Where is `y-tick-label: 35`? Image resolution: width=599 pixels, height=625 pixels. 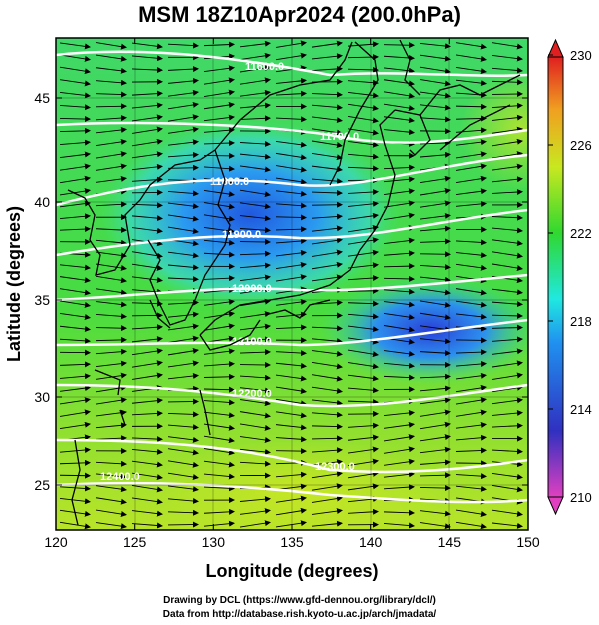
y-tick-label: 35 is located at coordinates (42, 300).